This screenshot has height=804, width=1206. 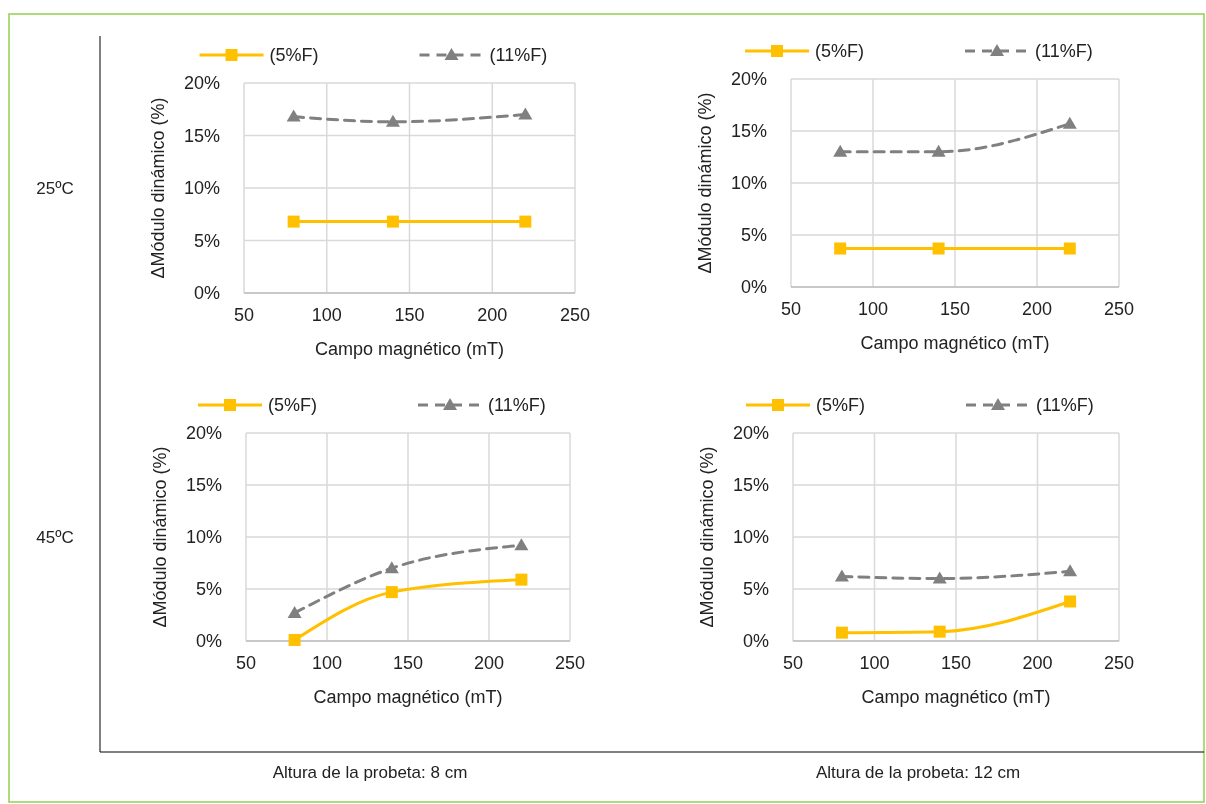 What do you see at coordinates (370, 772) in the screenshot?
I see `text: Altura de la probeta: 8 cm` at bounding box center [370, 772].